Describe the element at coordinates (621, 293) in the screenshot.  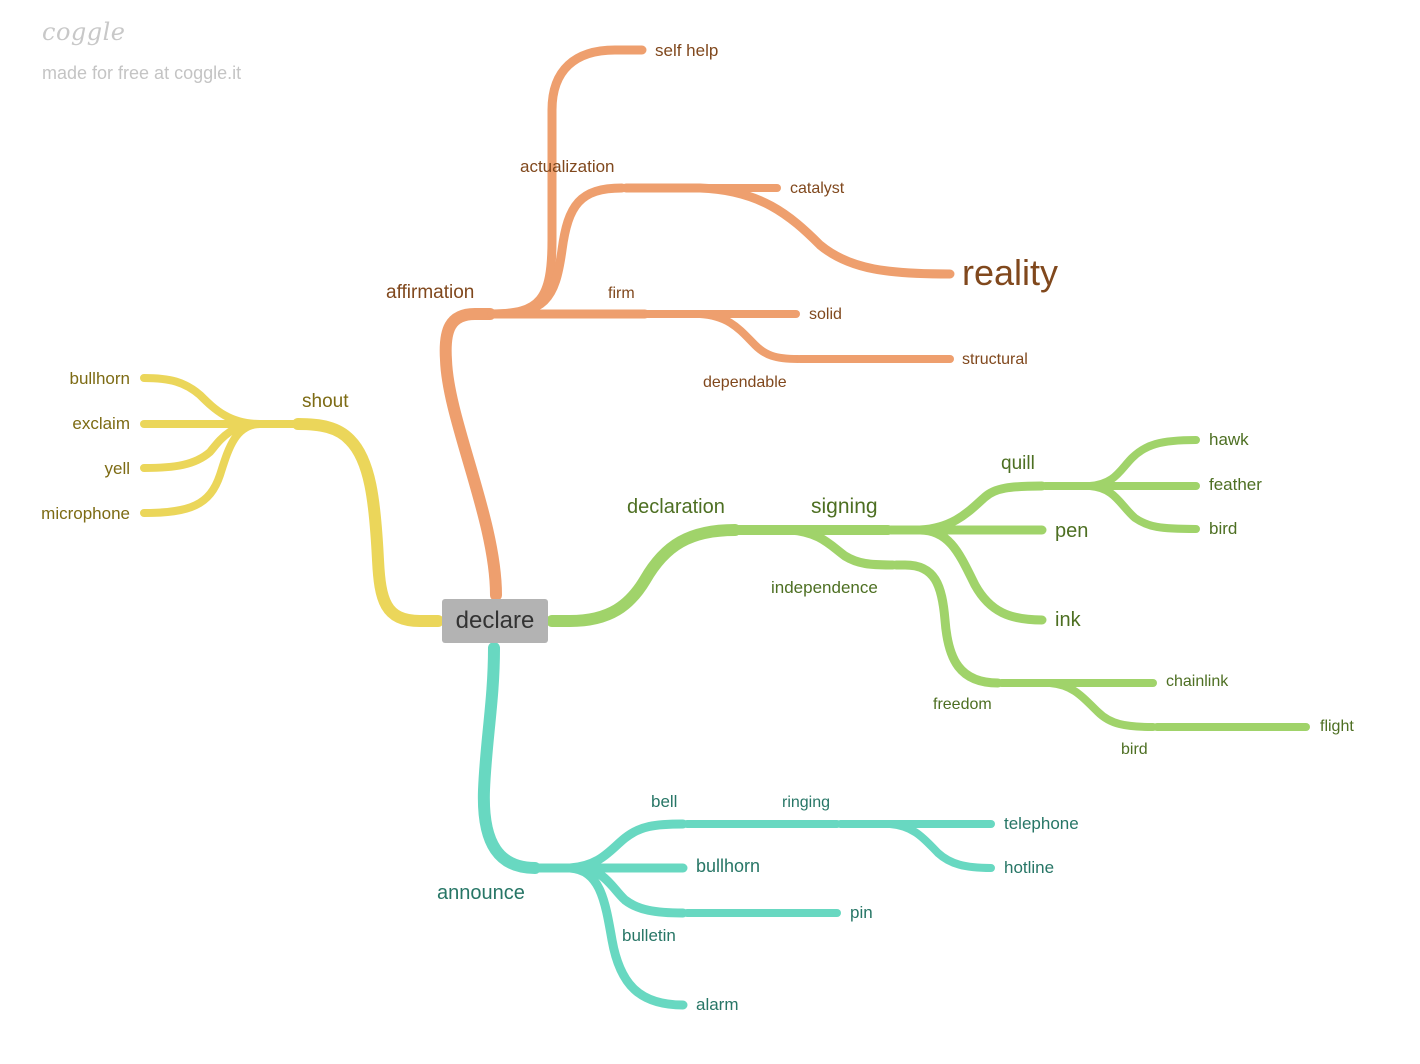
I see `node-firm: firm` at that location.